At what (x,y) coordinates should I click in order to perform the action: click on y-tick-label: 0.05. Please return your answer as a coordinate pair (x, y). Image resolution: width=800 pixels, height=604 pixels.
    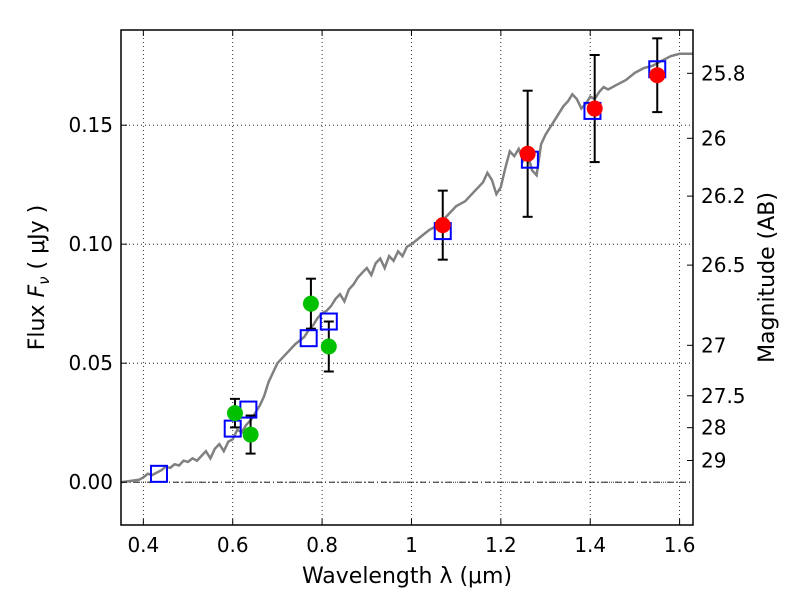
    Looking at the image, I should click on (90, 363).